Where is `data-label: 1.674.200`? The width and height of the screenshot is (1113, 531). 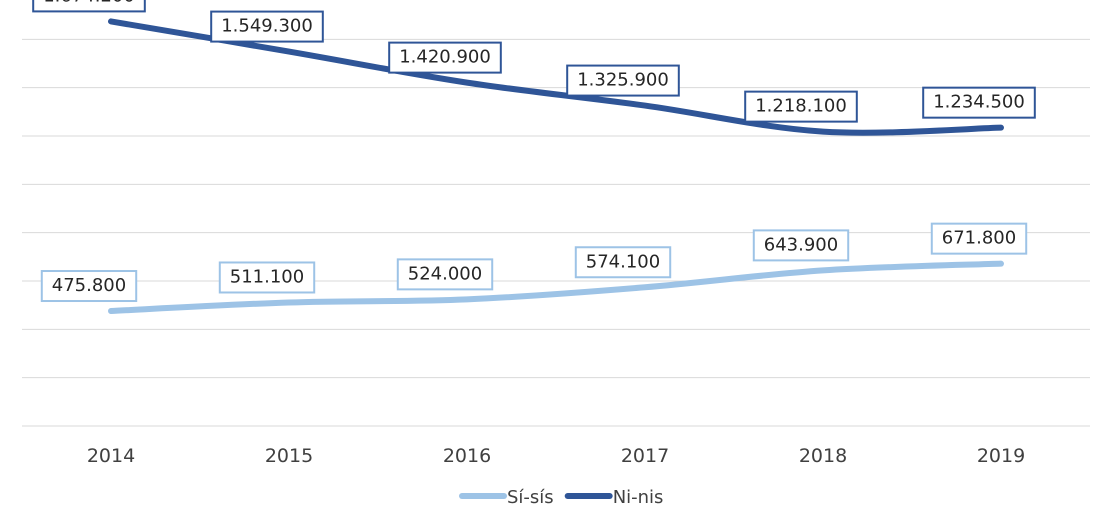
data-label: 1.674.200 is located at coordinates (89, 6).